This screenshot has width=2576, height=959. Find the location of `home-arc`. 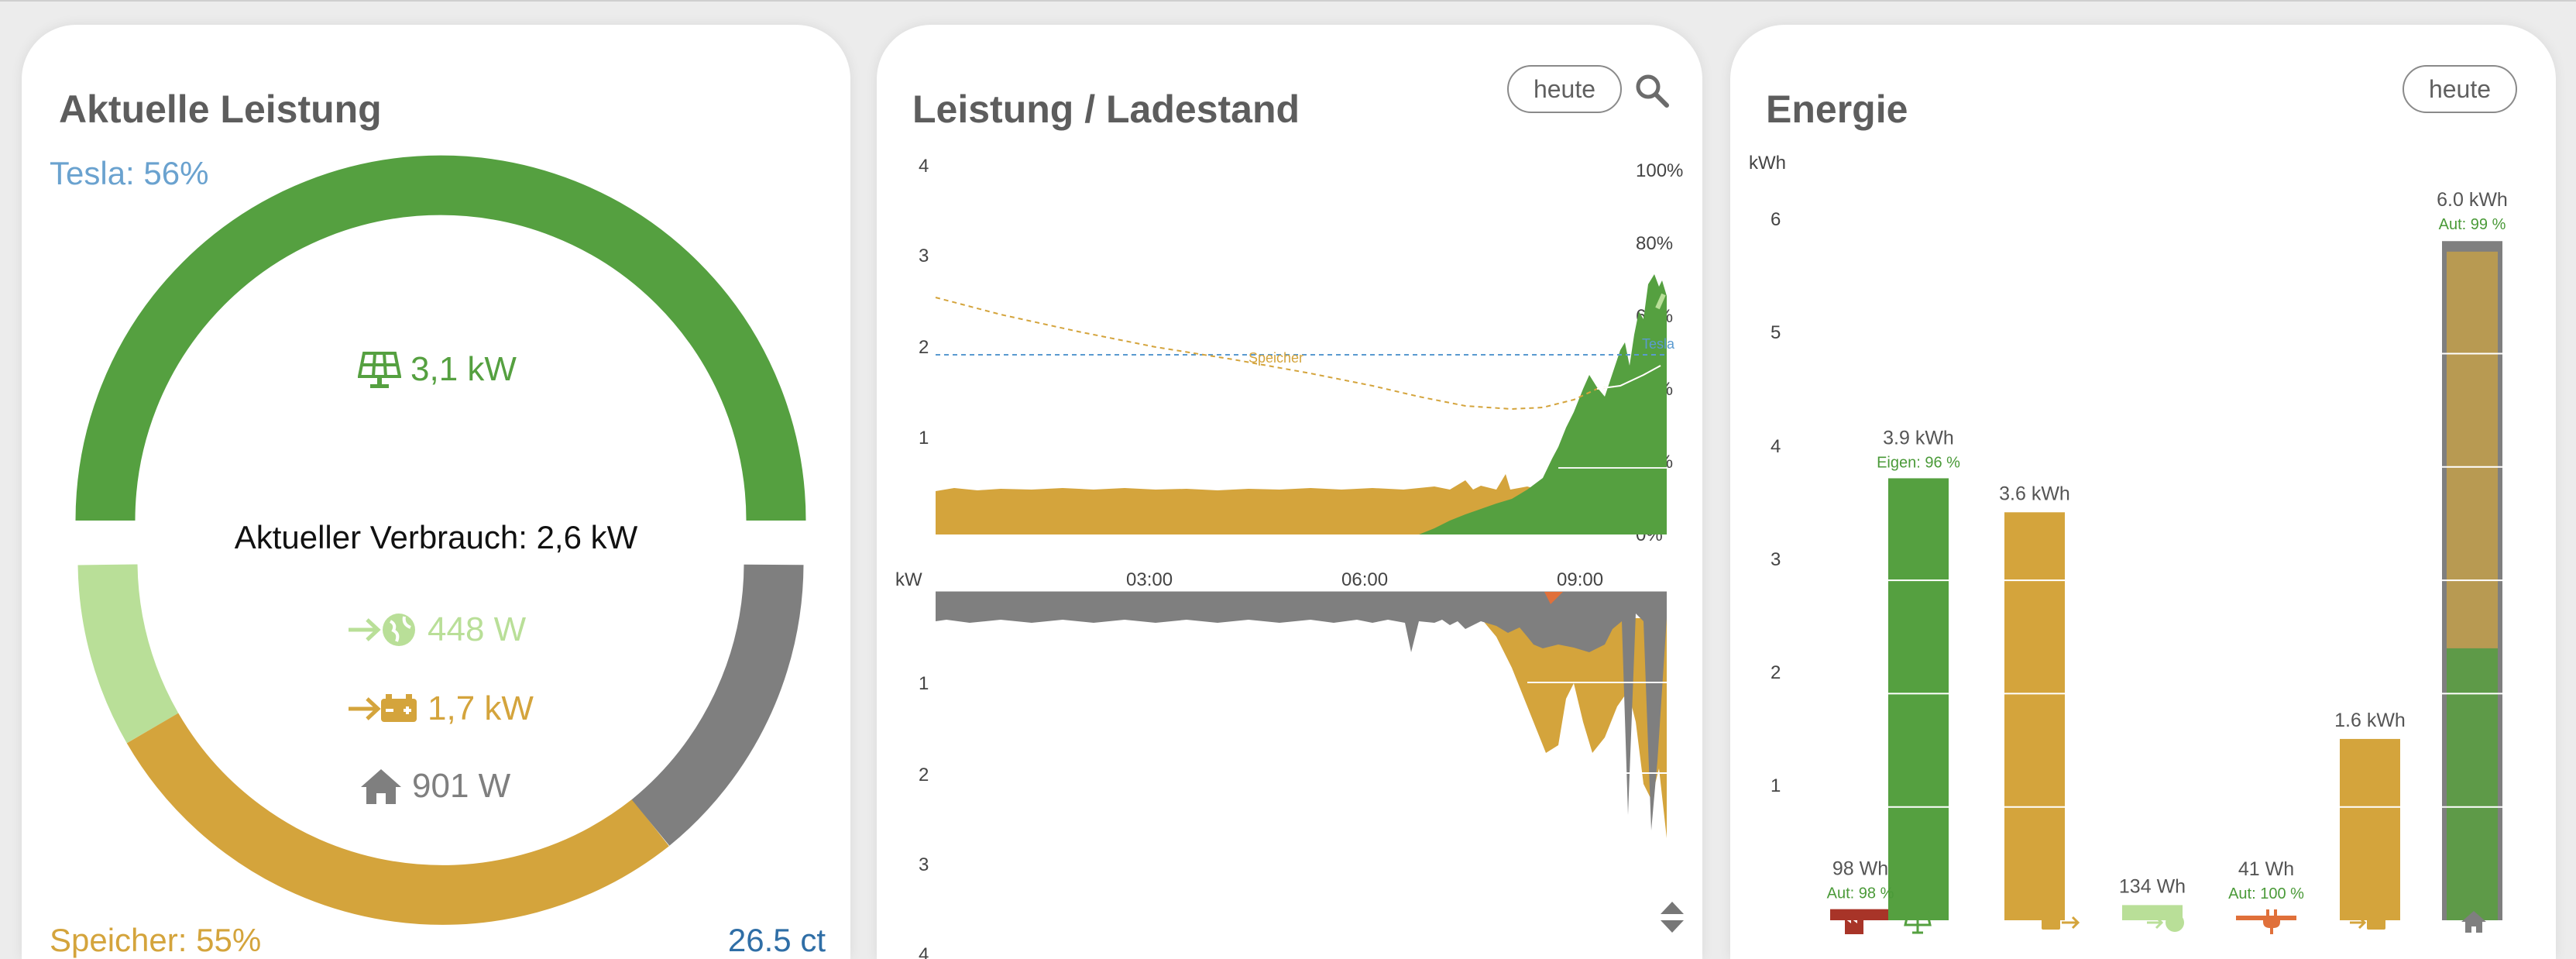

home-arc is located at coordinates (717, 705).